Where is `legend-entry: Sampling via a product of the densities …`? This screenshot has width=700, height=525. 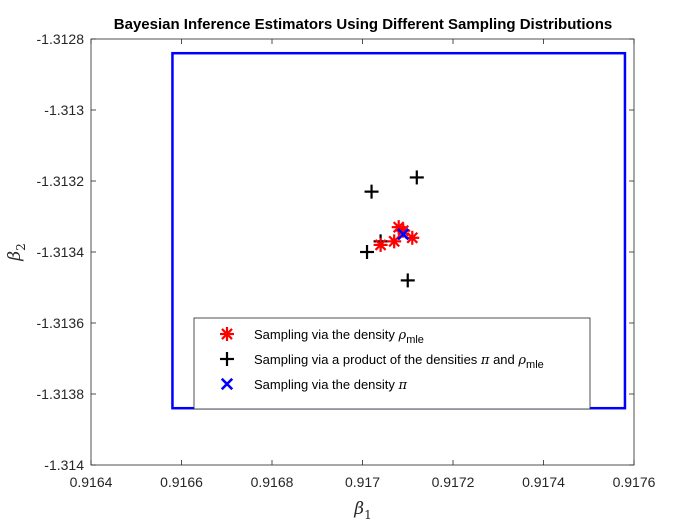
legend-entry: Sampling via a product of the densities … is located at coordinates (399, 361).